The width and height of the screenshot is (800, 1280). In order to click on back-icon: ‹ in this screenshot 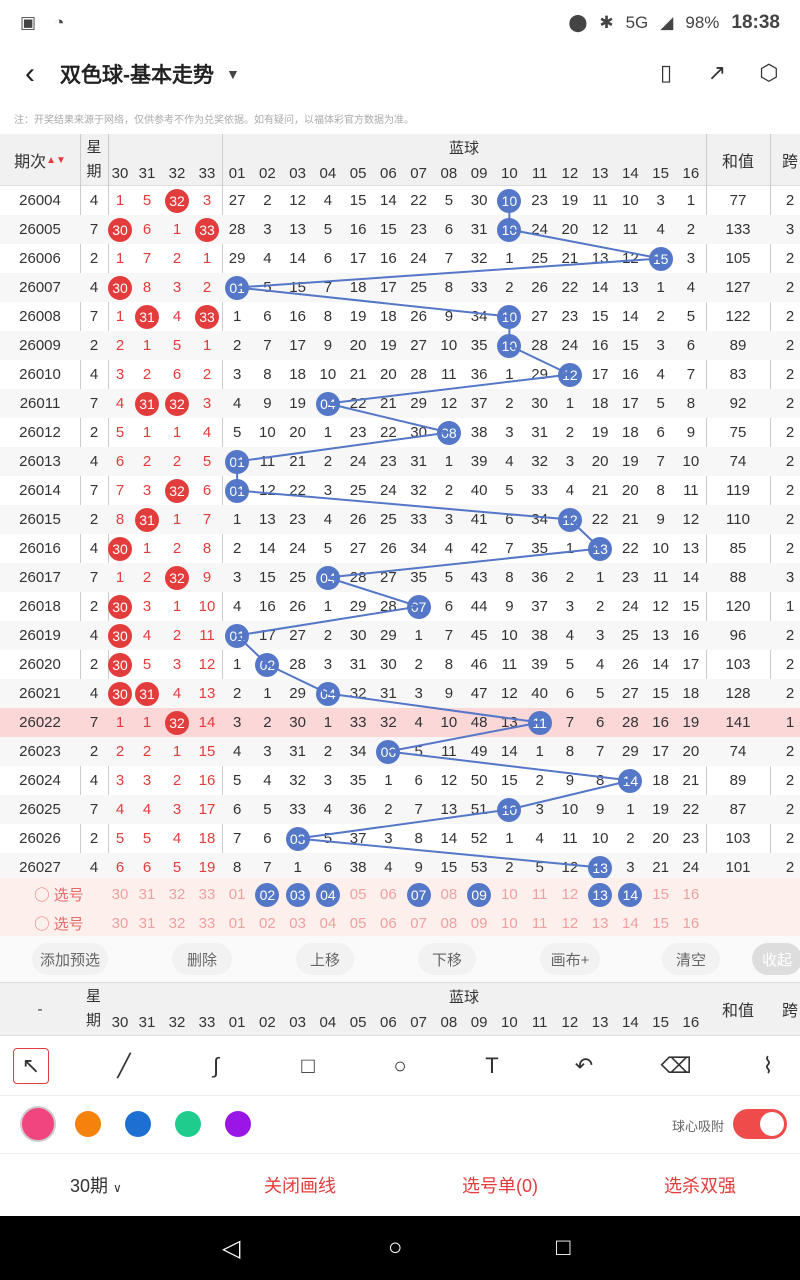, I will do `click(30, 73)`.